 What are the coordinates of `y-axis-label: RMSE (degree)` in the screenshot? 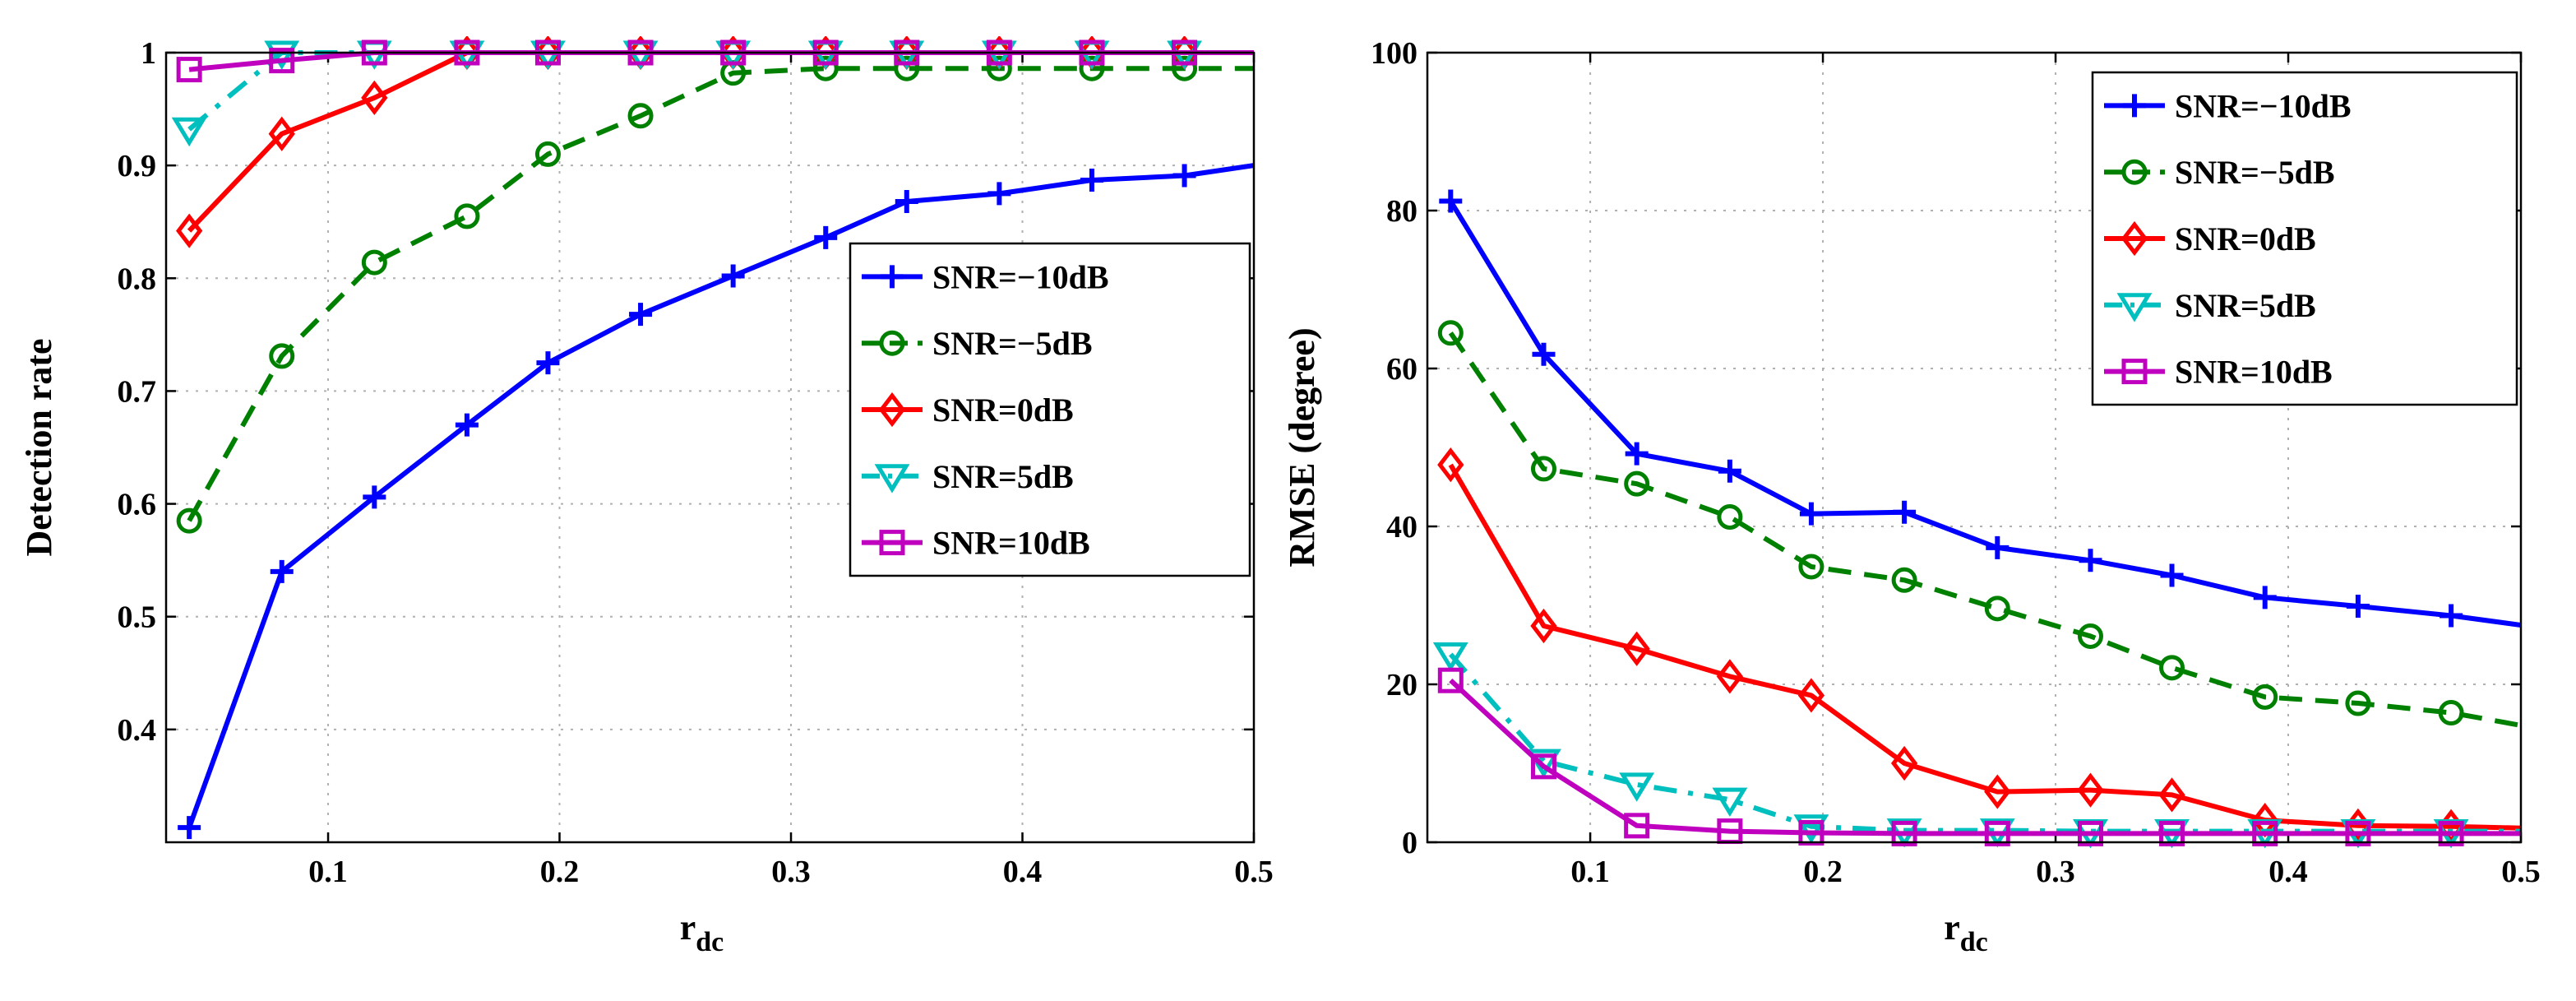 It's located at (1302, 447).